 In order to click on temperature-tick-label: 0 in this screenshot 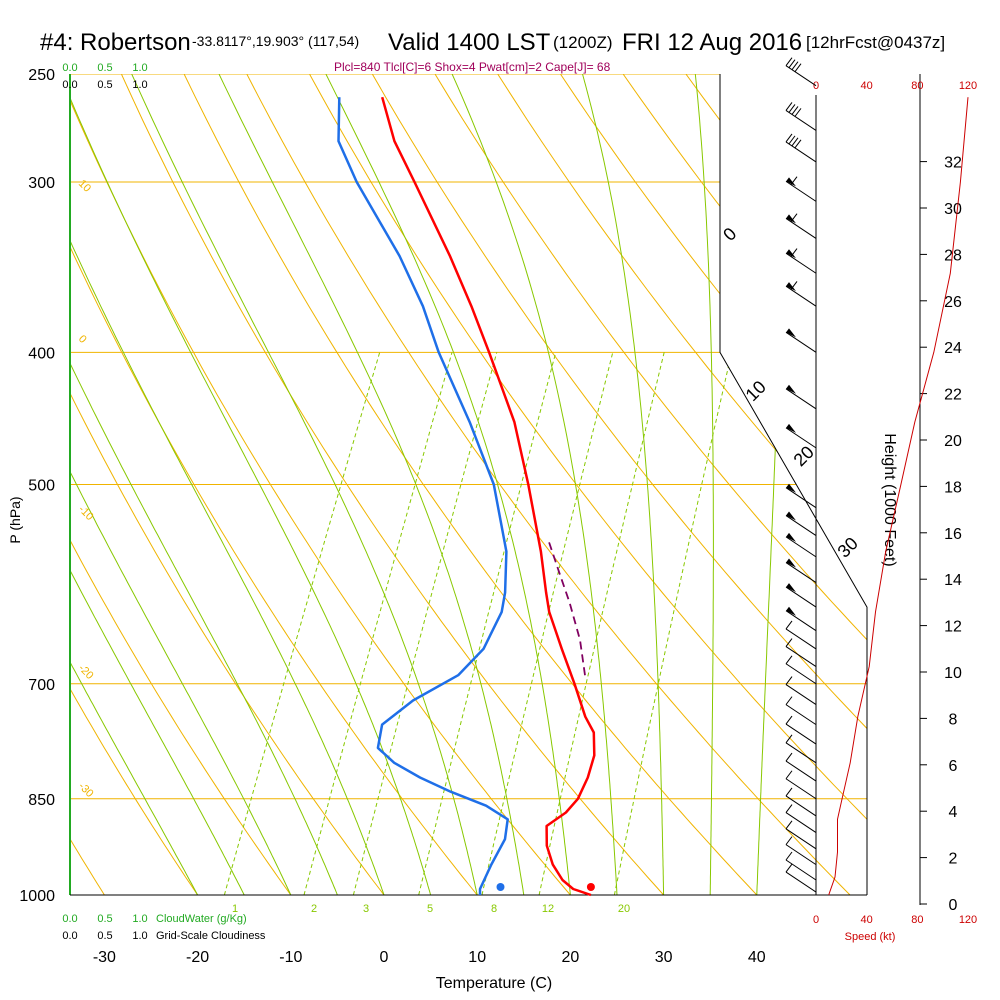, I will do `click(384, 957)`.